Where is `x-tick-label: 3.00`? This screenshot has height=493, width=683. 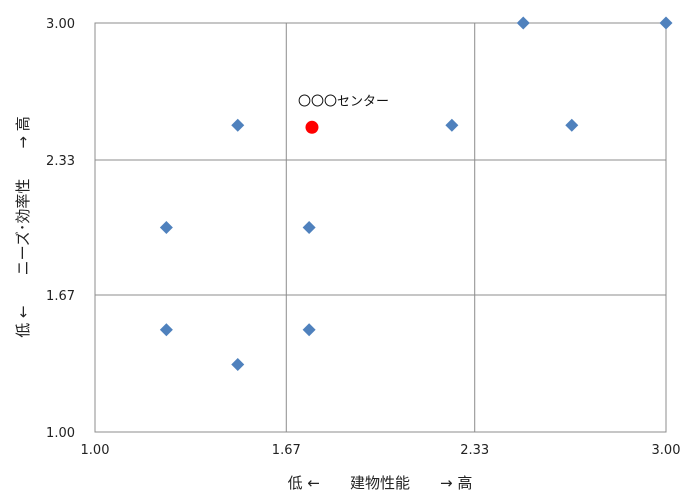
x-tick-label: 3.00 is located at coordinates (666, 450).